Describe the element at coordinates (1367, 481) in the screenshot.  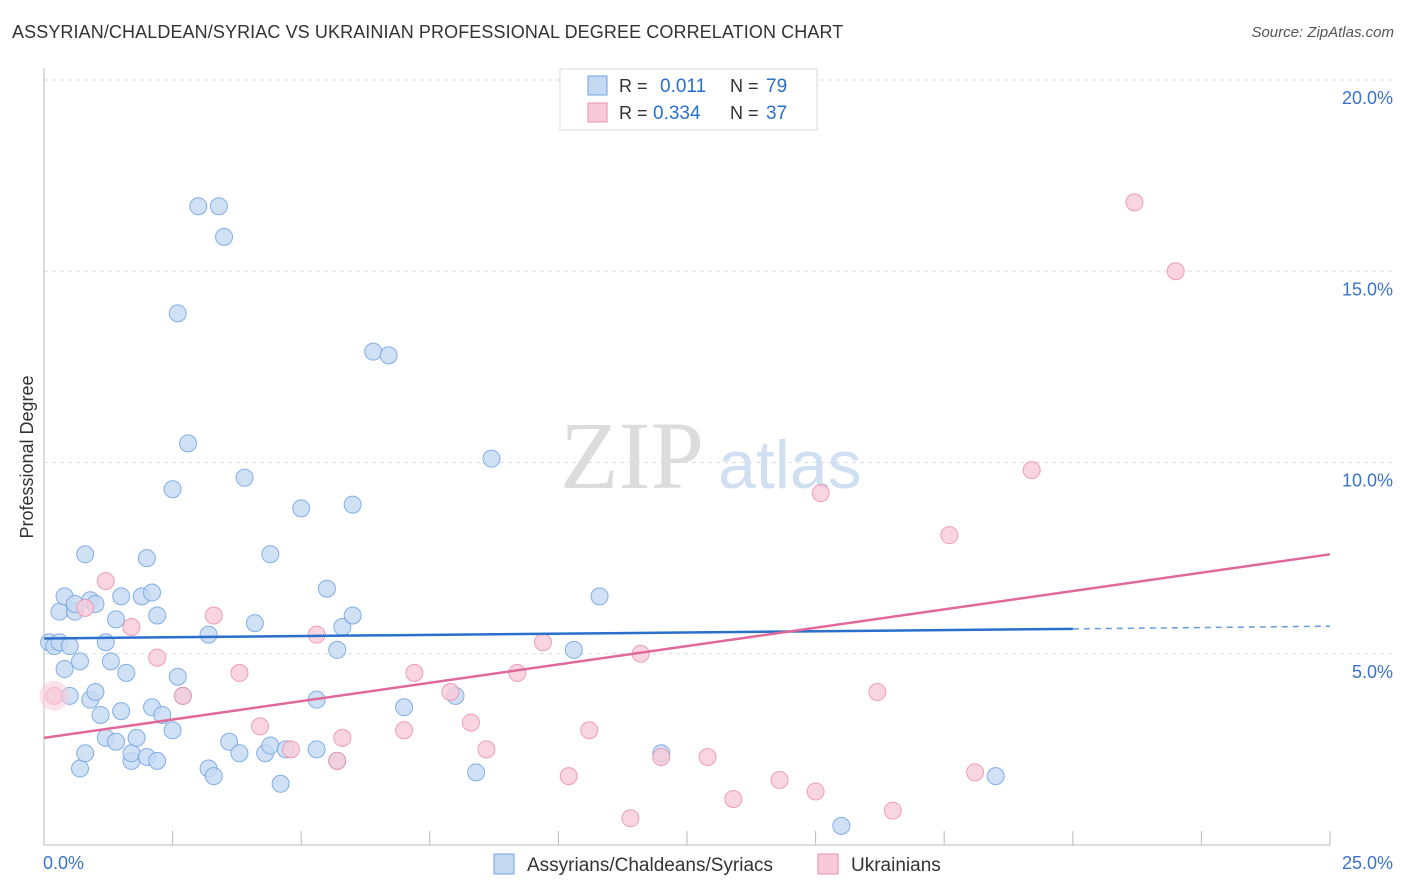
I see `y-tick-label: 10.0%` at that location.